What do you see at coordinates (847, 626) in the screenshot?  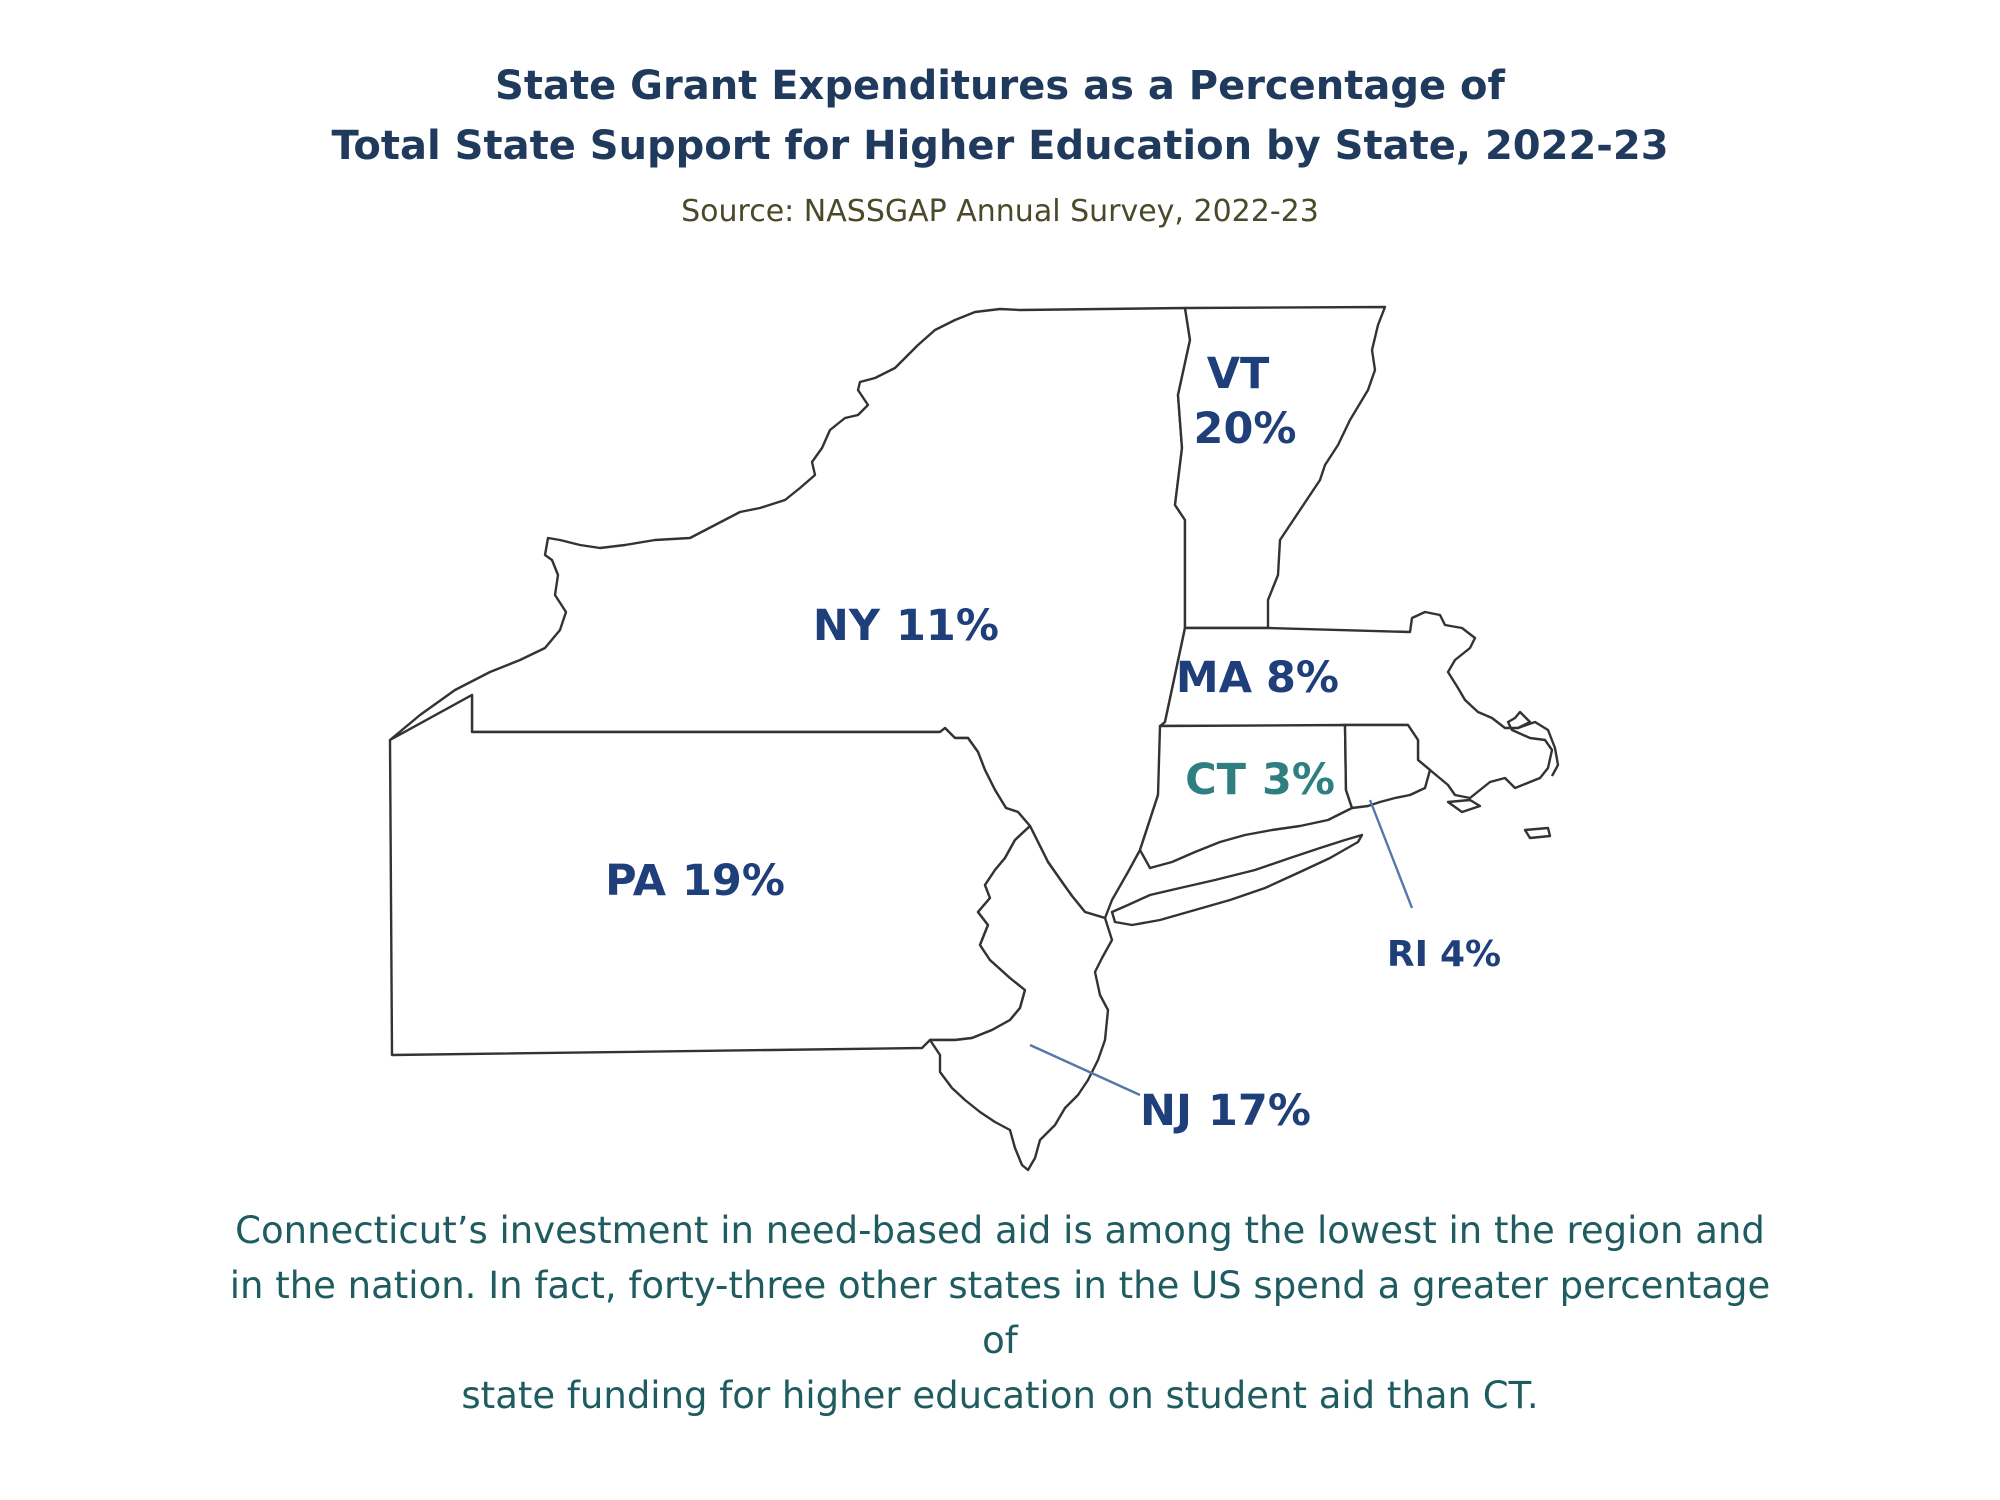 I see `state-label-ny-abbr: NY` at bounding box center [847, 626].